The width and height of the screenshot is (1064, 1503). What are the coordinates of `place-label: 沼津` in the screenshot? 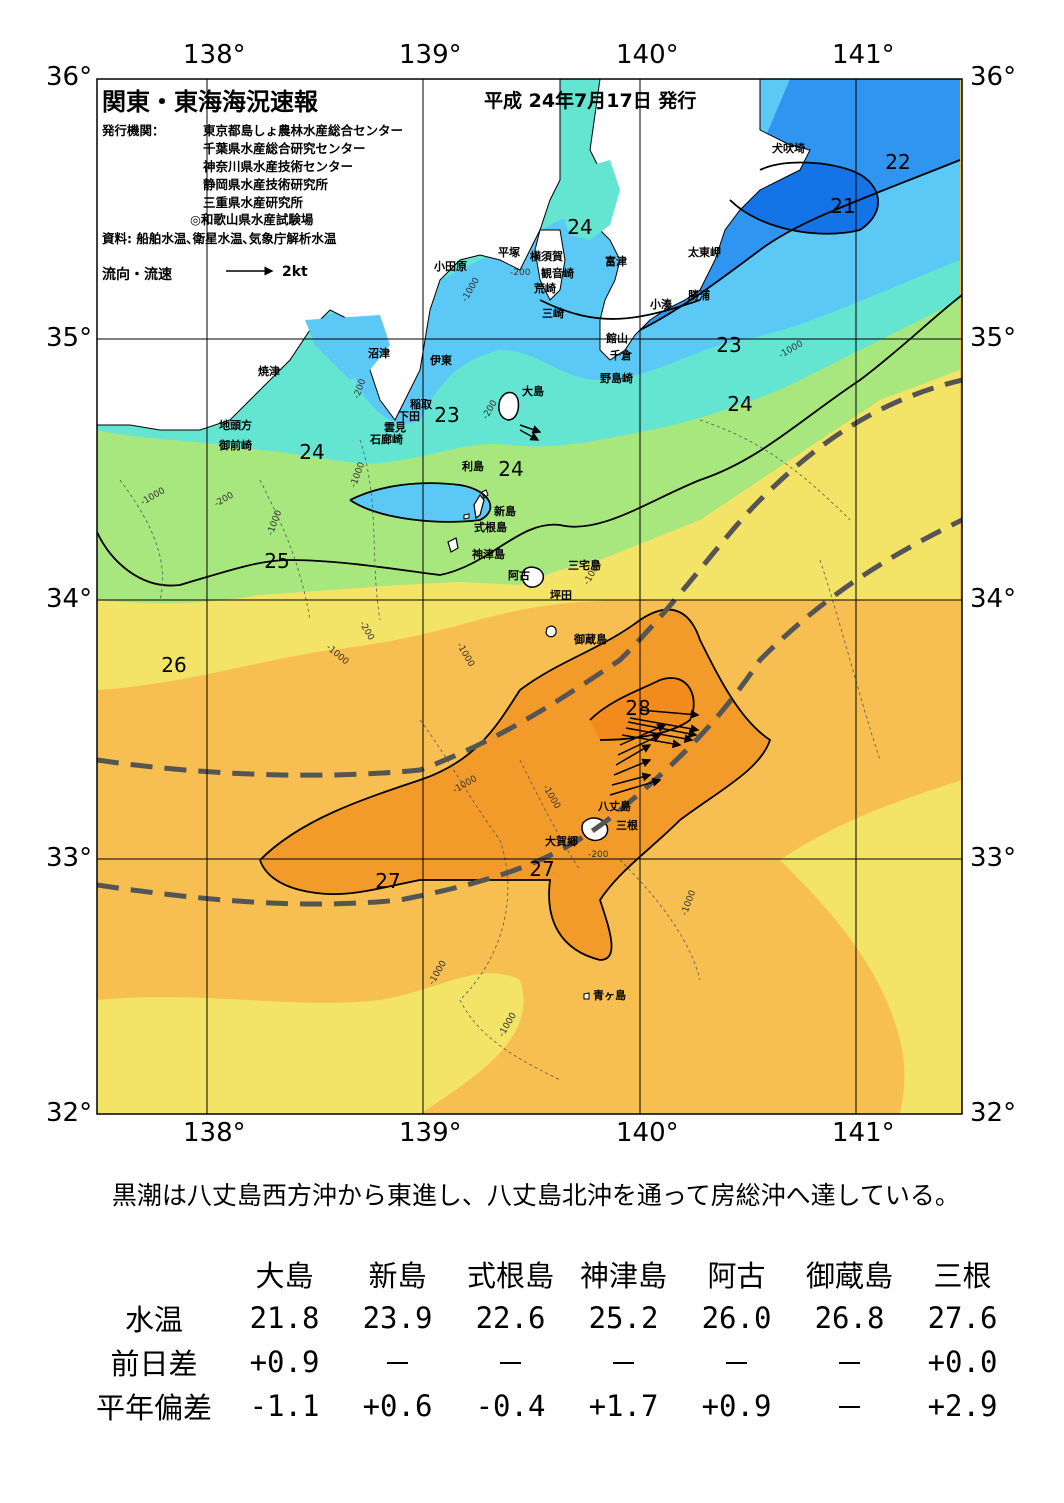 It's located at (379, 353).